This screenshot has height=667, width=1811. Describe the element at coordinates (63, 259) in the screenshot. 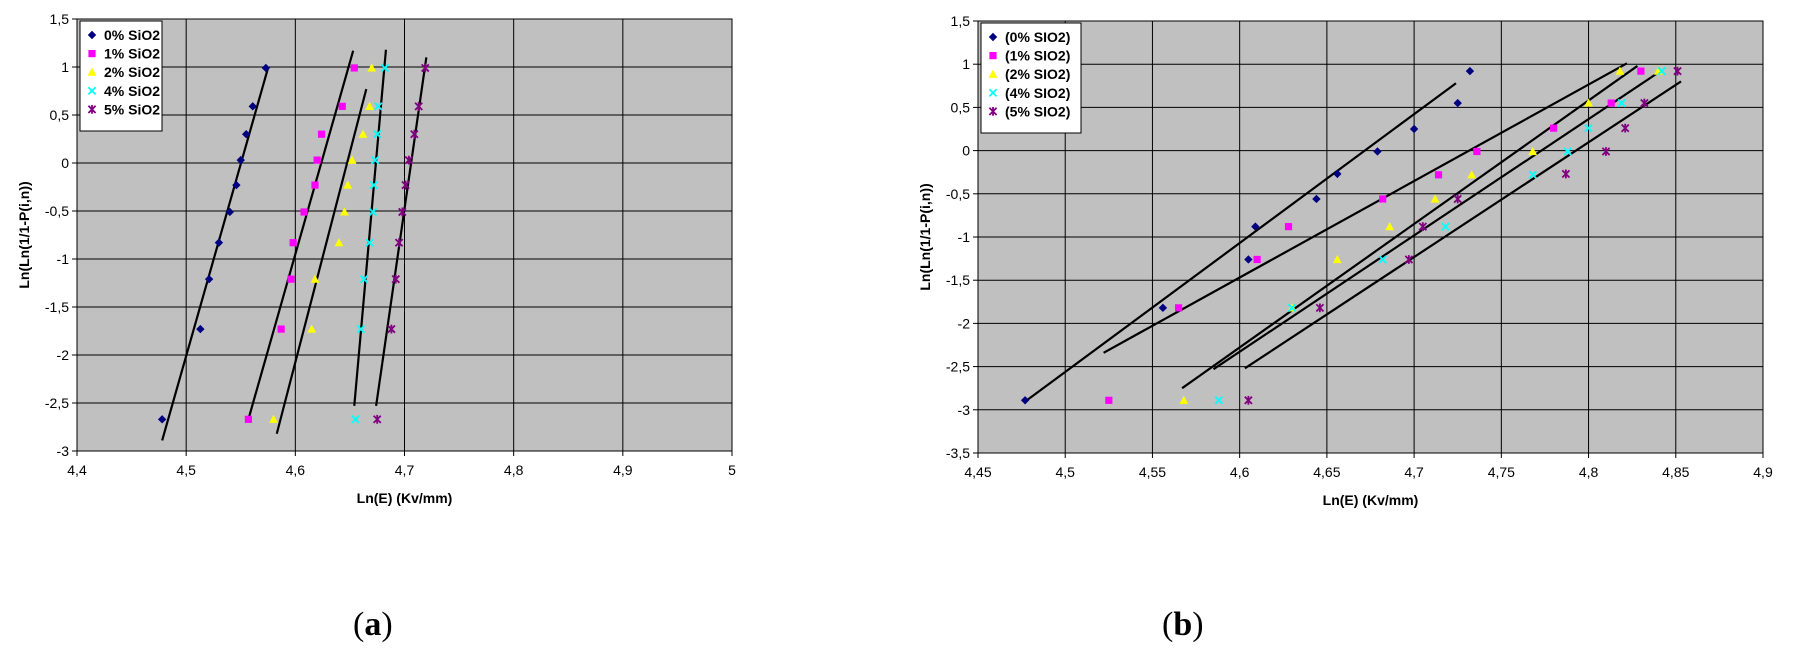

I see `chart-a-y-tick-label: -1` at that location.